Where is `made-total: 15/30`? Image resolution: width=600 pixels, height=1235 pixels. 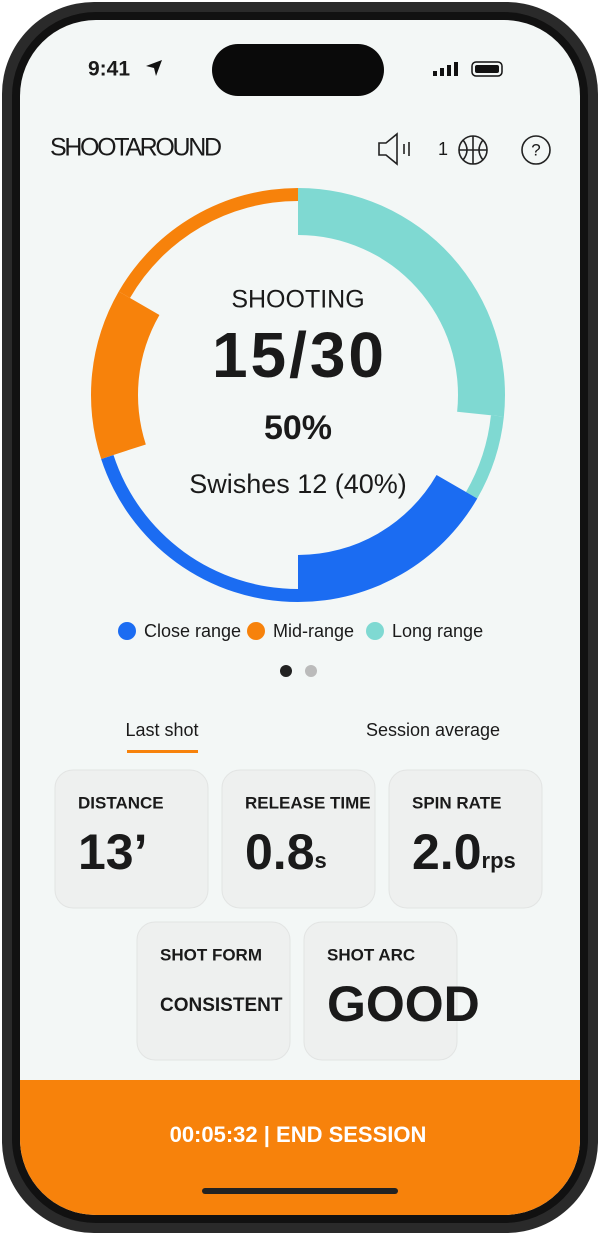
made-total: 15/30 is located at coordinates (298, 355).